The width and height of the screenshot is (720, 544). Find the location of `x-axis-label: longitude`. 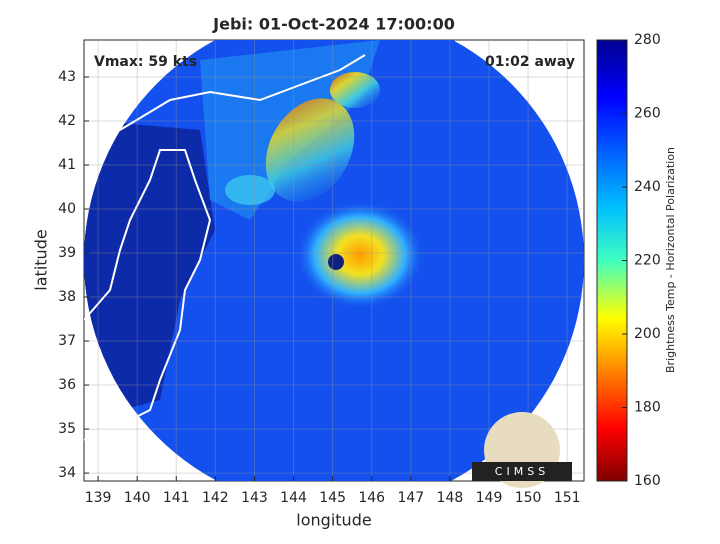

x-axis-label: longitude is located at coordinates (333, 520).